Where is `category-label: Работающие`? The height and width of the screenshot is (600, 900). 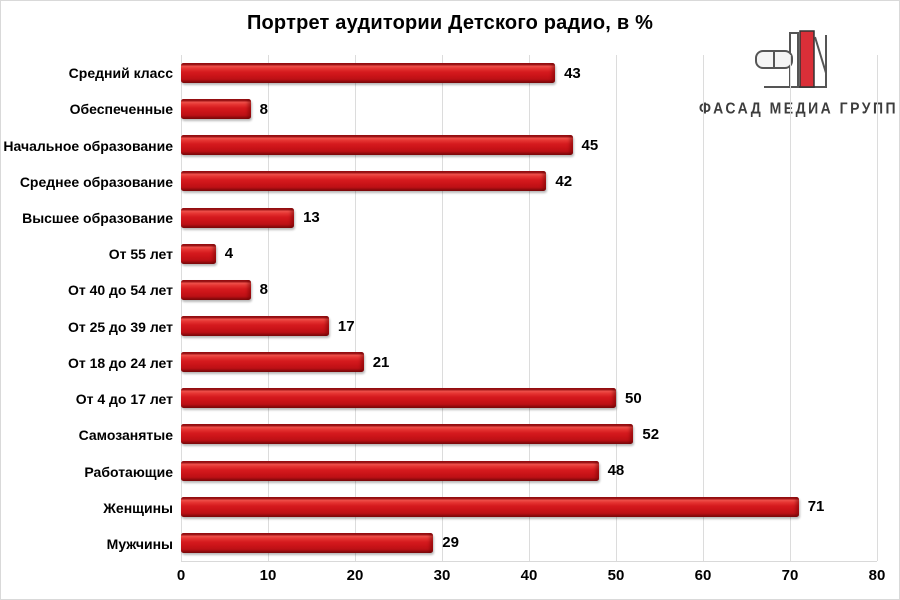 category-label: Работающие is located at coordinates (128, 471).